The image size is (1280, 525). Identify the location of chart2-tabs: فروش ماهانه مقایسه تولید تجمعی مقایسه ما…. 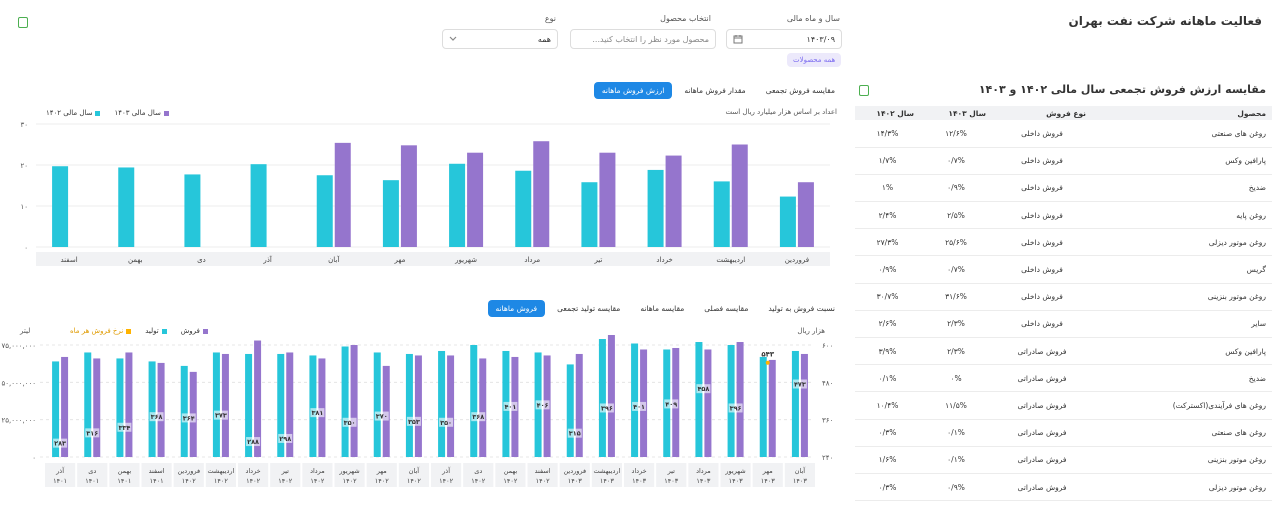
(665, 308).